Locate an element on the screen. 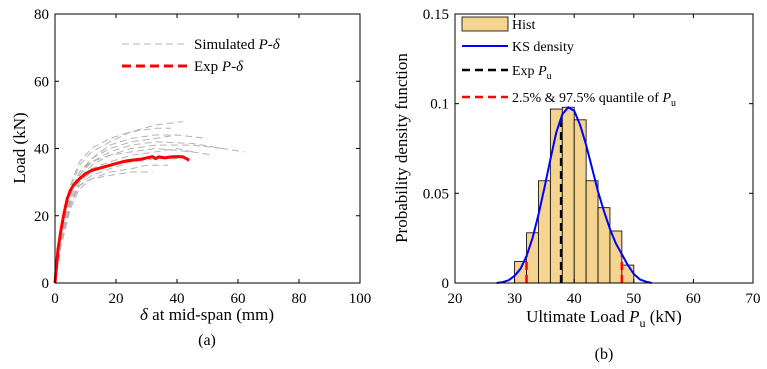  y-tick-label: 80 is located at coordinates (41, 15).